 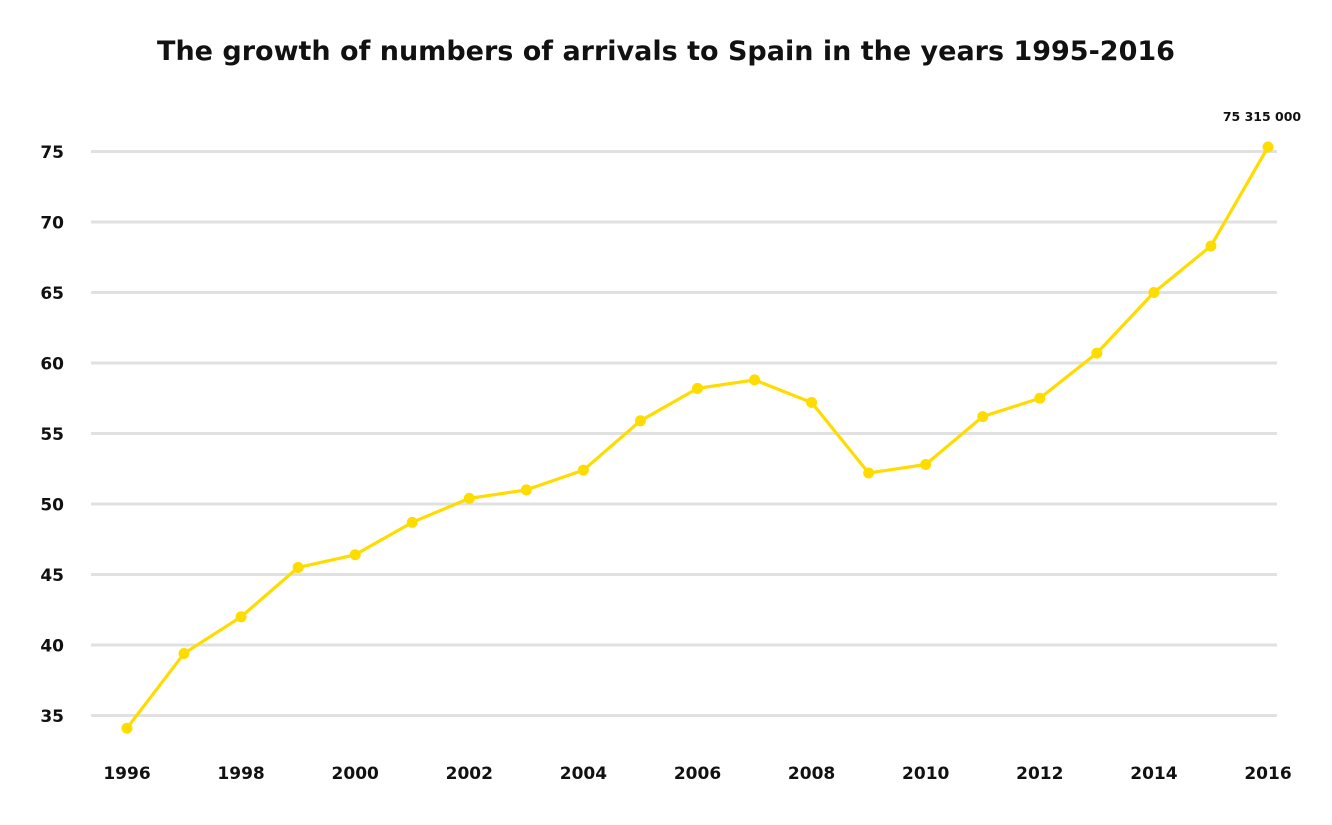 What do you see at coordinates (240, 774) in the screenshot?
I see `x-tick-1998: 1998` at bounding box center [240, 774].